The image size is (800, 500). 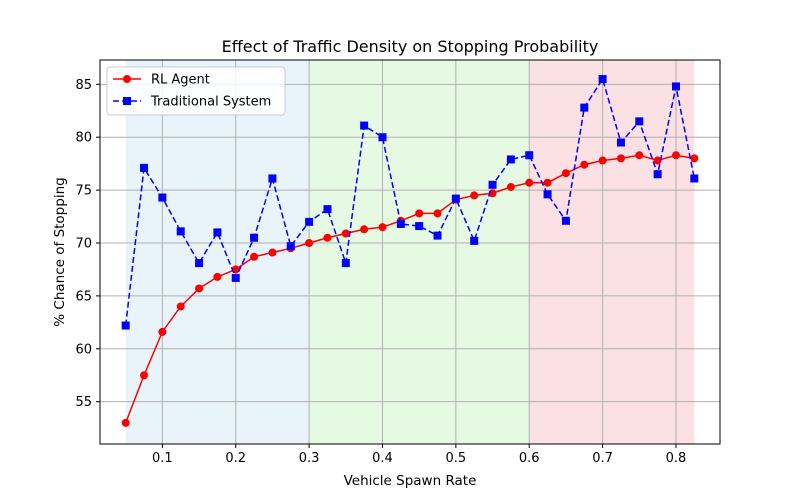 I want to click on legend-box, so click(x=196, y=91).